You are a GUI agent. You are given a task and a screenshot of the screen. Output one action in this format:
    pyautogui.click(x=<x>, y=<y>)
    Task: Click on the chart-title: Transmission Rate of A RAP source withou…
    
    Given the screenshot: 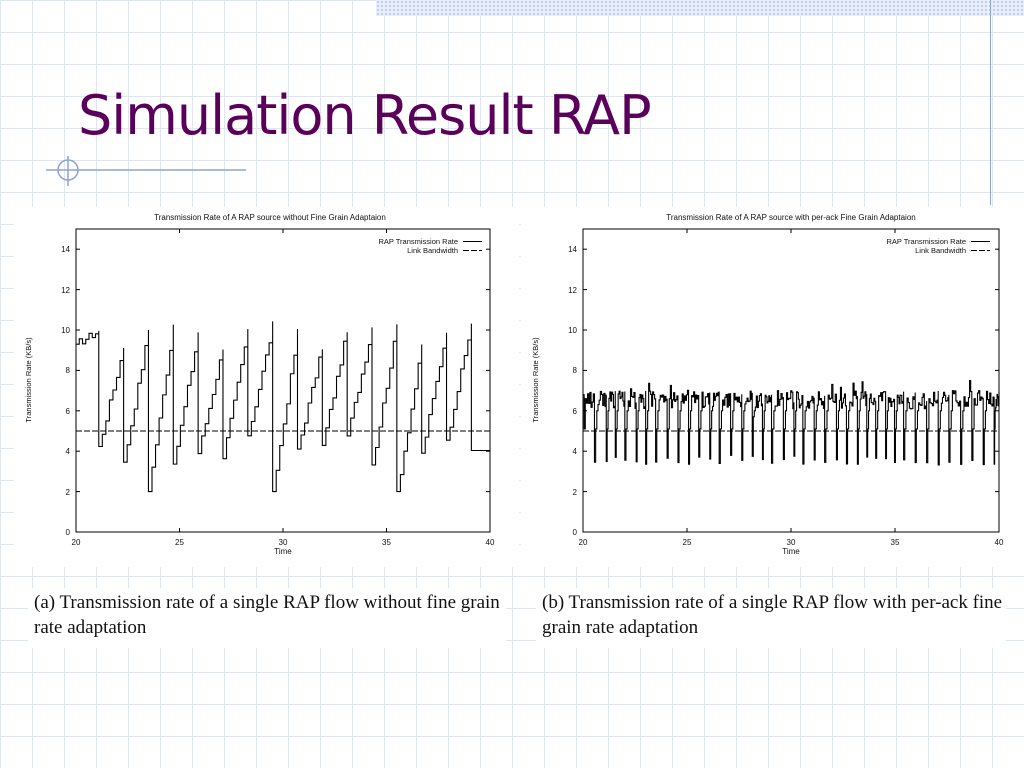 What is the action you would take?
    pyautogui.click(x=270, y=217)
    